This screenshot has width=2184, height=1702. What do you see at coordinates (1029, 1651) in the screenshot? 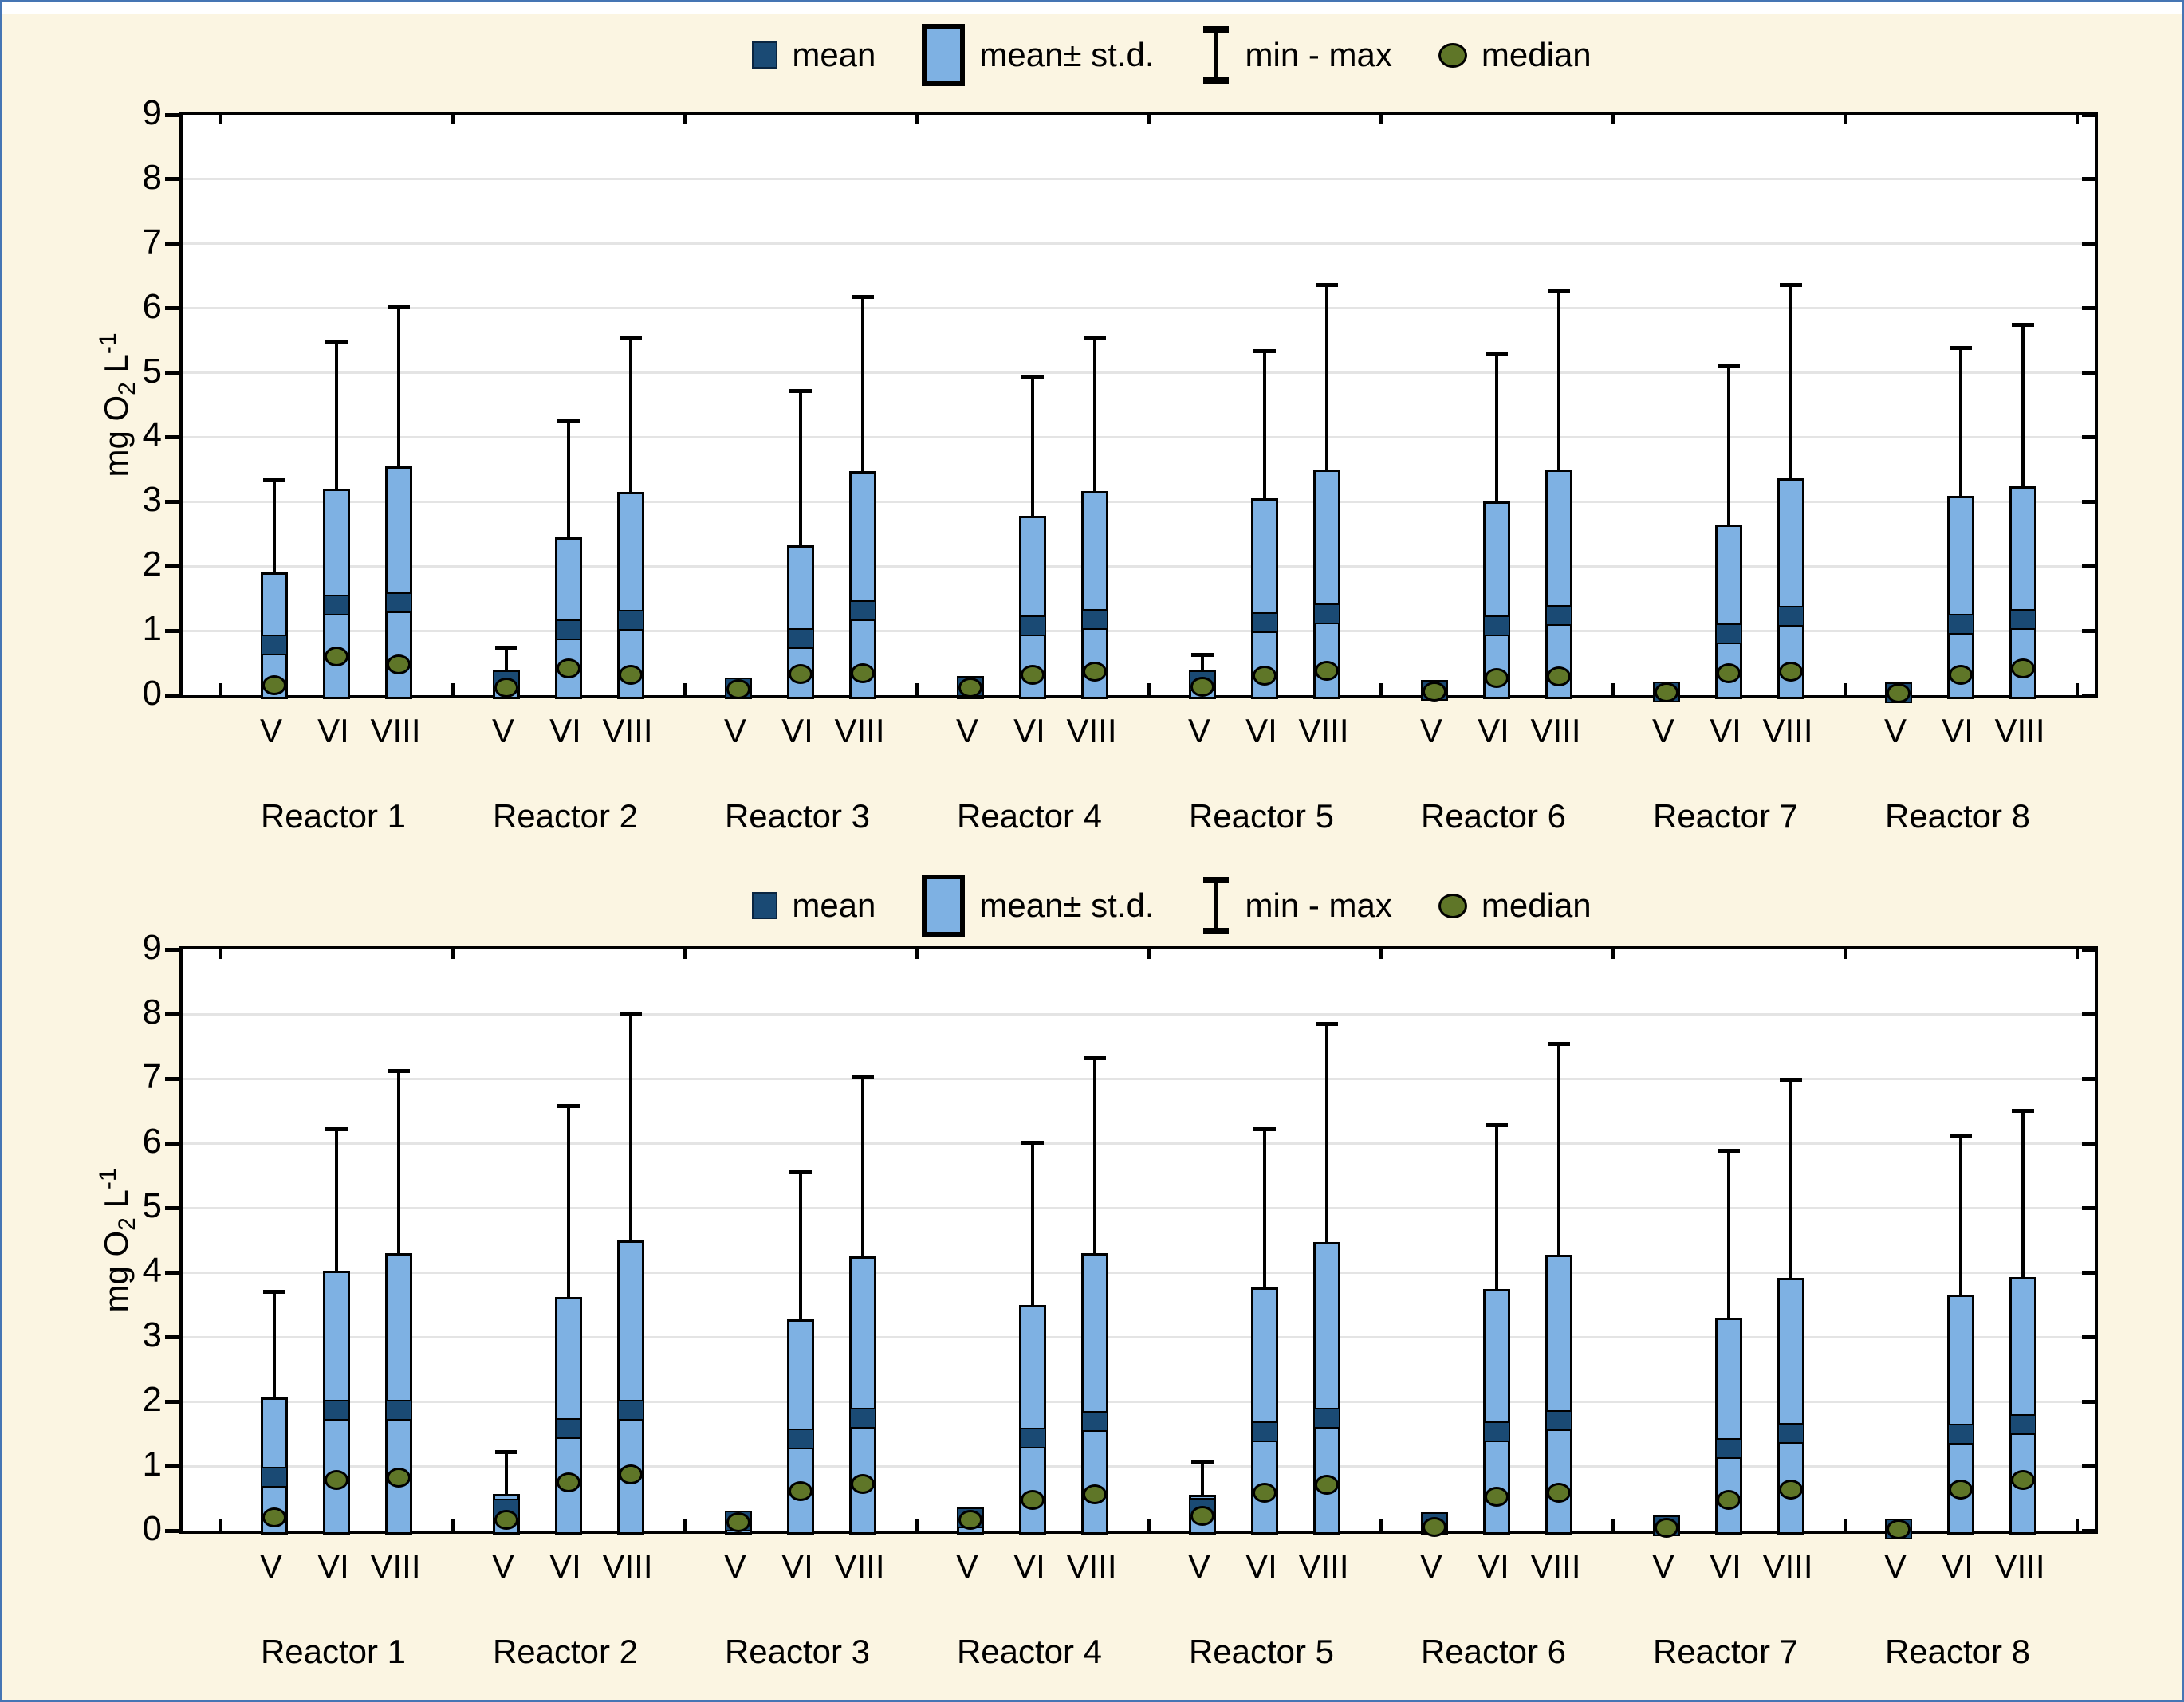
I see `reactor-label-4: Reactor 4` at bounding box center [1029, 1651].